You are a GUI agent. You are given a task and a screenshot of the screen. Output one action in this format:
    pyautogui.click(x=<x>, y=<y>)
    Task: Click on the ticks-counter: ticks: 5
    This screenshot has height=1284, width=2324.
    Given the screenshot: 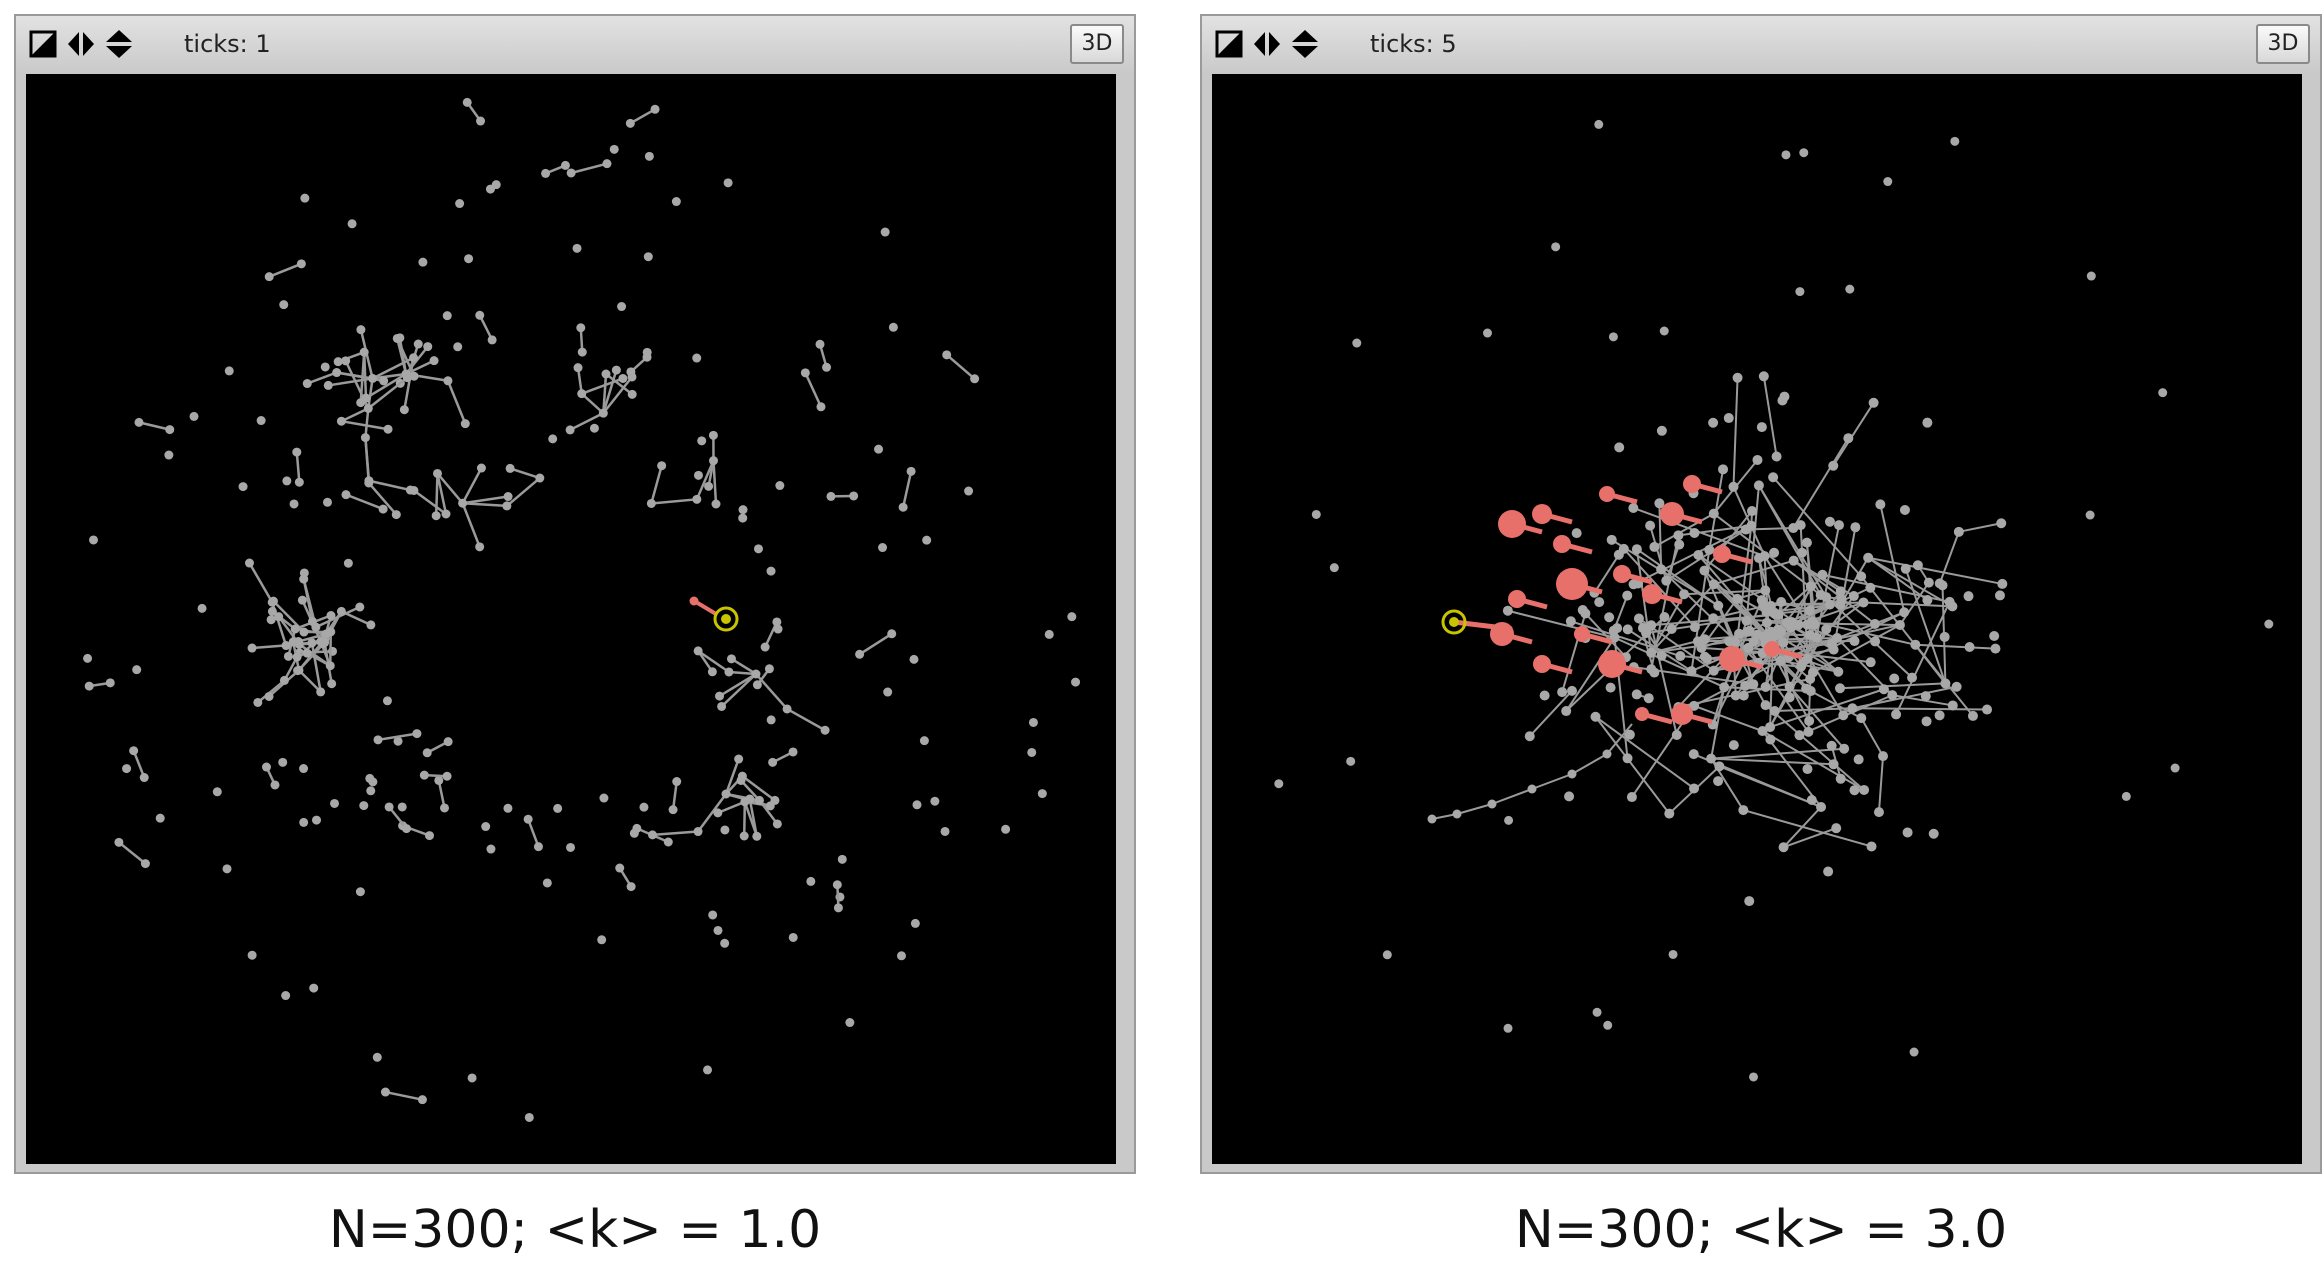 What is the action you would take?
    pyautogui.click(x=1413, y=44)
    